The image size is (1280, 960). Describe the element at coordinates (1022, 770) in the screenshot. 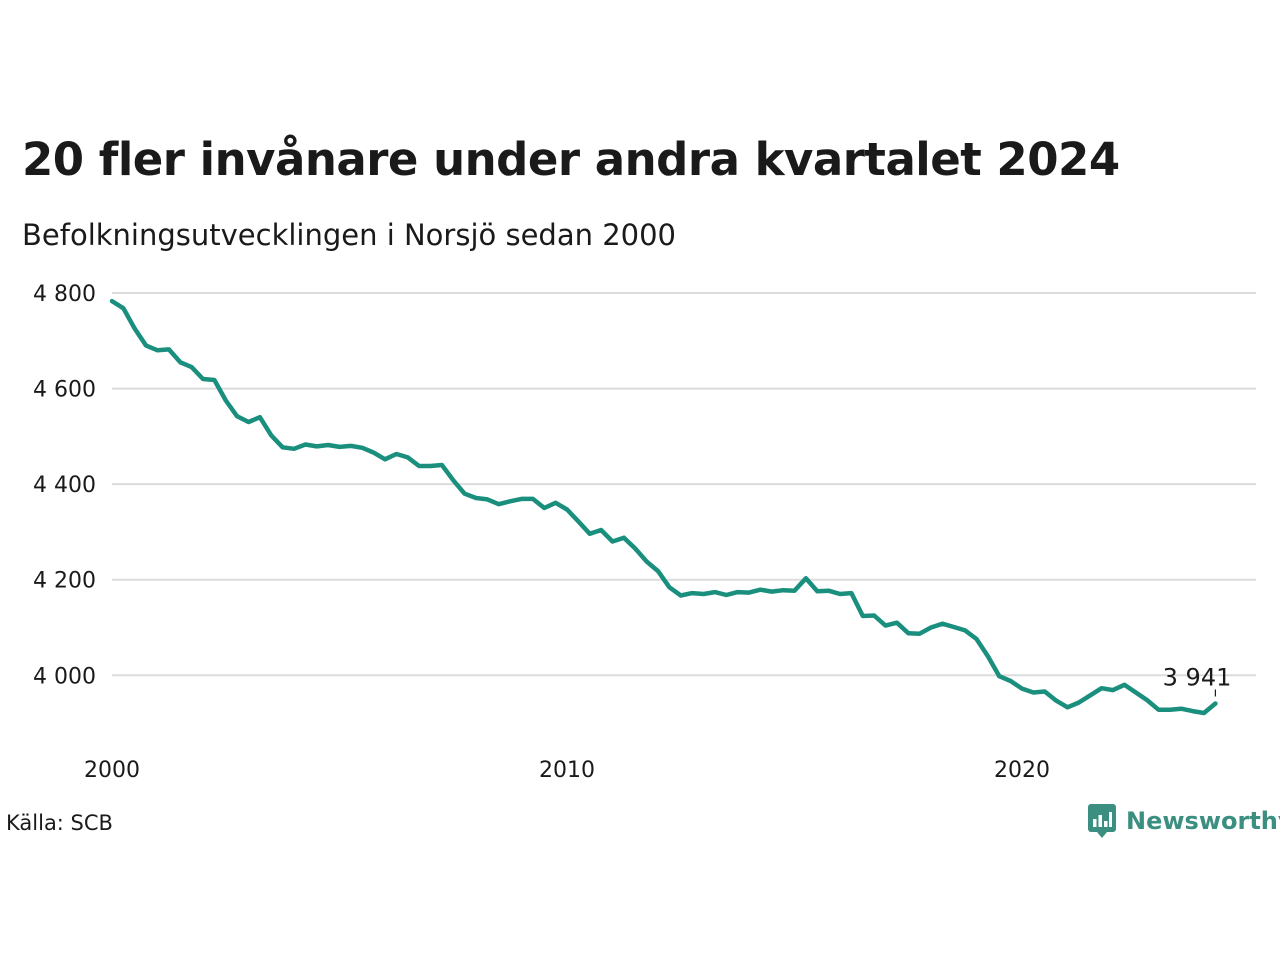

I see `x-tick-label: 2020` at that location.